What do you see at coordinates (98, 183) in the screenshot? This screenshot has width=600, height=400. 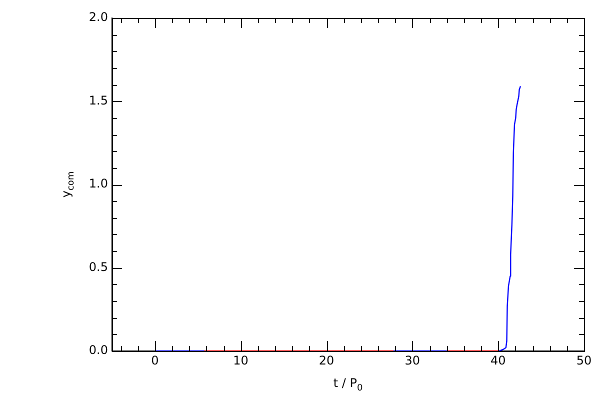 I see `y-tick-label: 1.0` at bounding box center [98, 183].